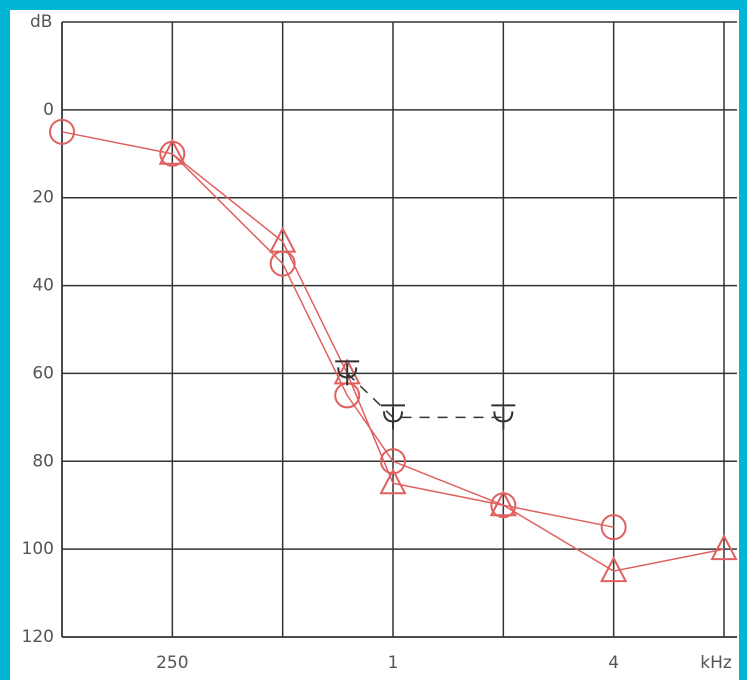 This screenshot has height=680, width=747. What do you see at coordinates (41, 22) in the screenshot?
I see `y-axis-label: dB` at bounding box center [41, 22].